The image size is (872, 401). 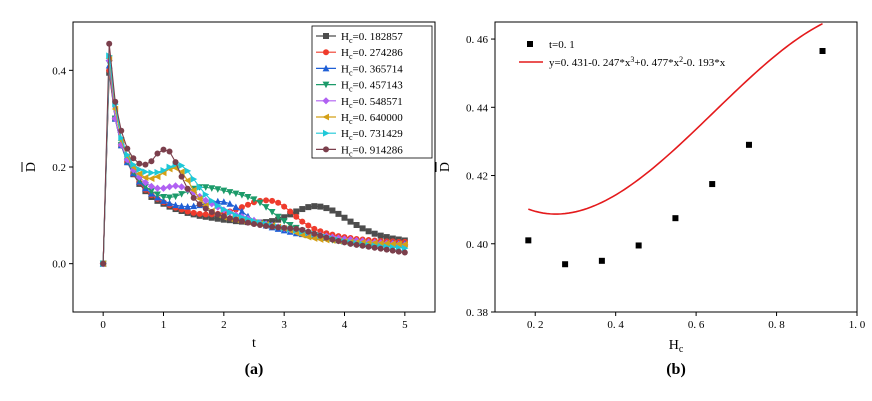 I want to click on legend-label: Hc=0. 274286, so click(x=372, y=54).